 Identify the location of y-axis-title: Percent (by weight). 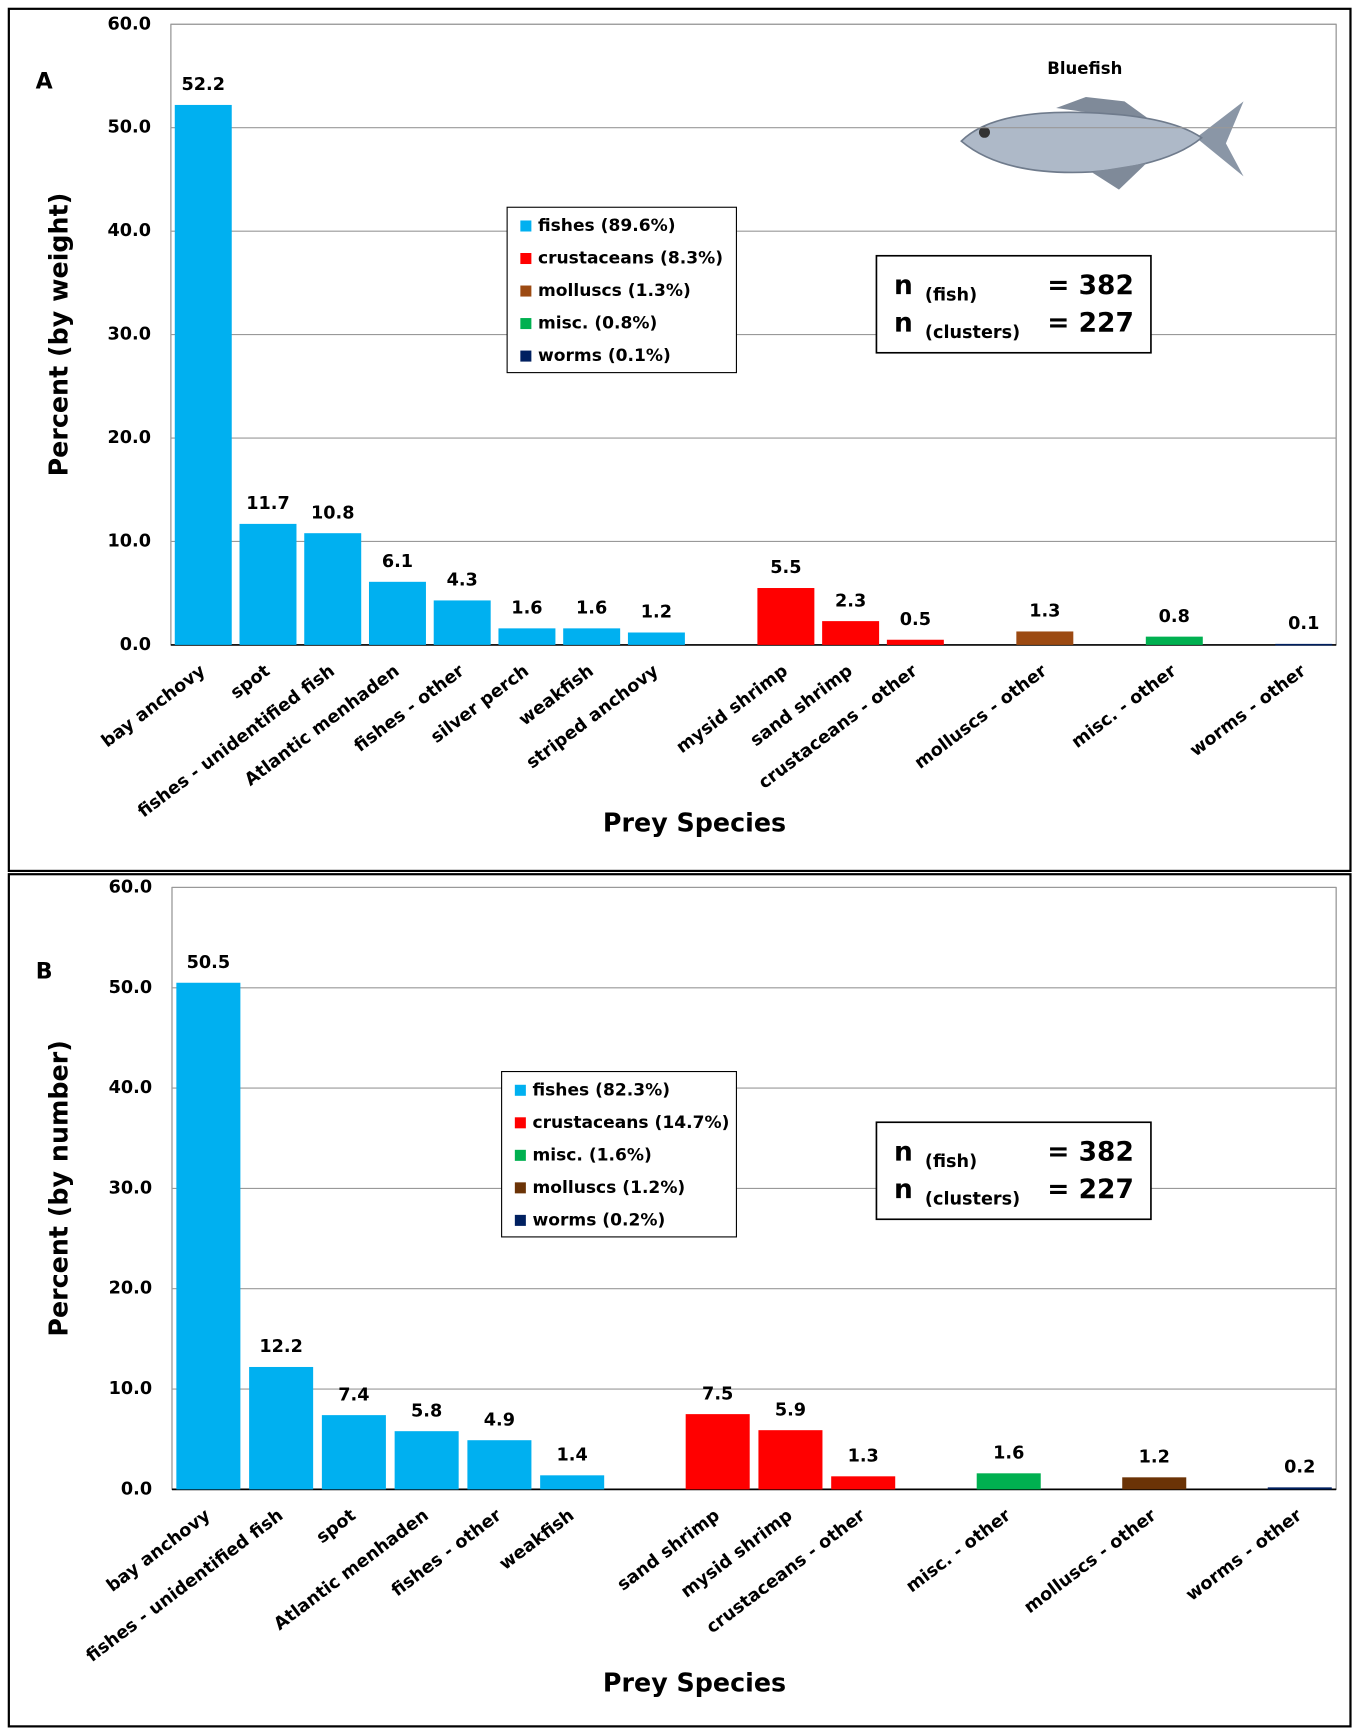
(59, 335).